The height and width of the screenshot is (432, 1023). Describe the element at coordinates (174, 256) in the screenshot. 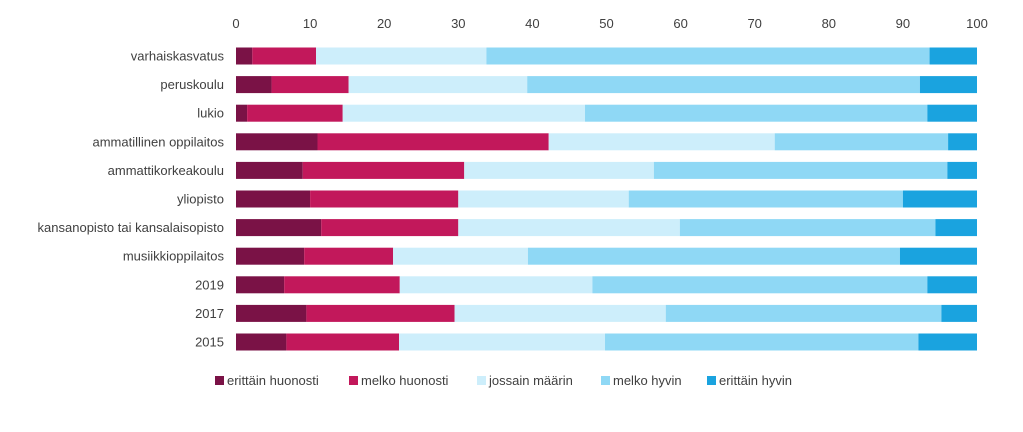

I see `category-label: musiikkioppilaitos` at that location.